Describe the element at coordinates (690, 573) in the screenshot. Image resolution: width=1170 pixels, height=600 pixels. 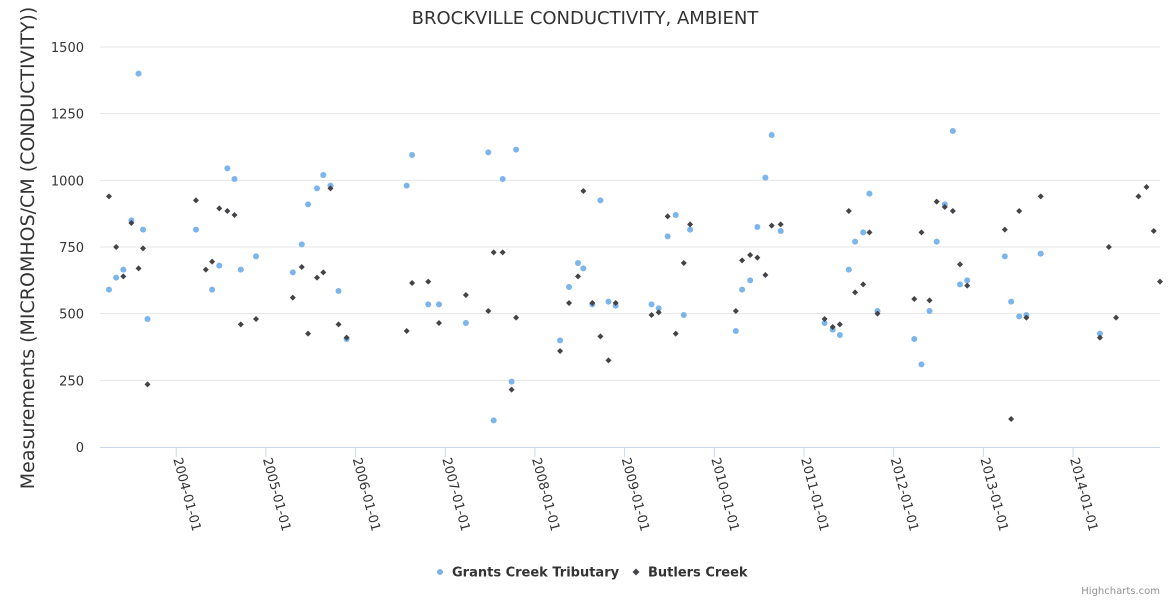
I see `legend-item-butlers-creek: Butlers Creek` at that location.